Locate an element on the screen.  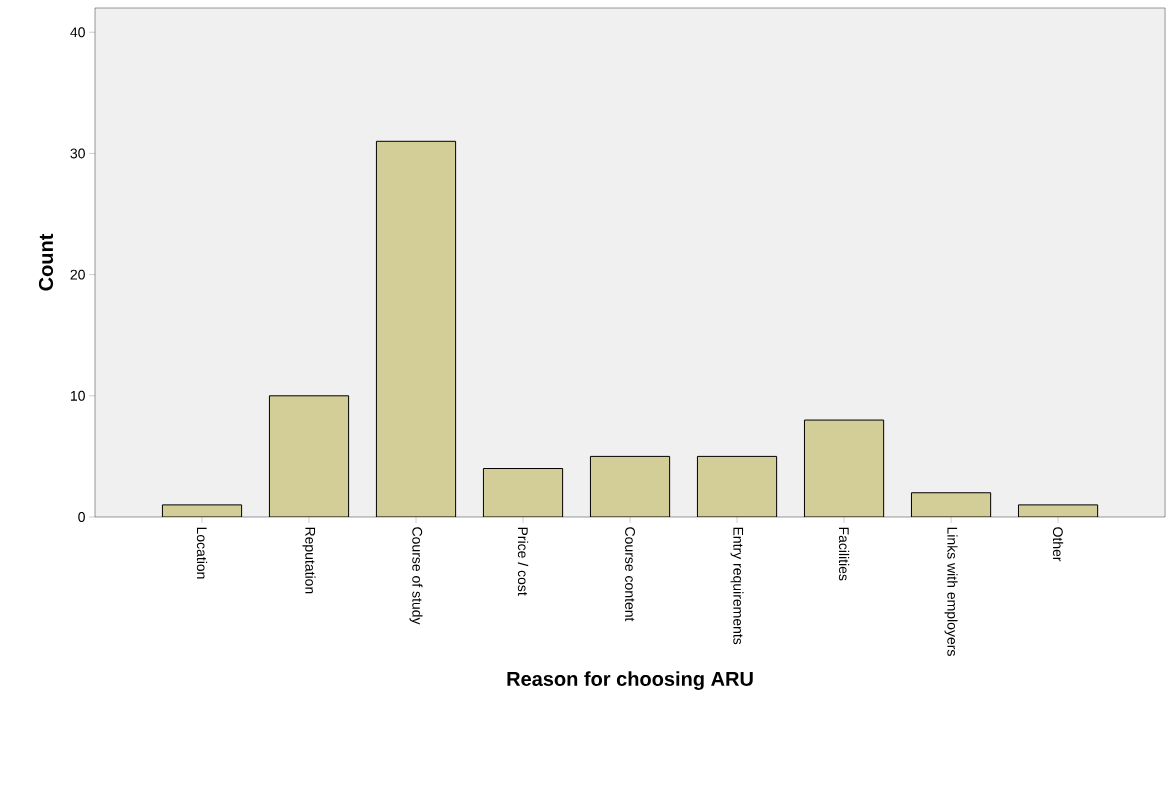
x-tick-label: Location is located at coordinates (202, 553).